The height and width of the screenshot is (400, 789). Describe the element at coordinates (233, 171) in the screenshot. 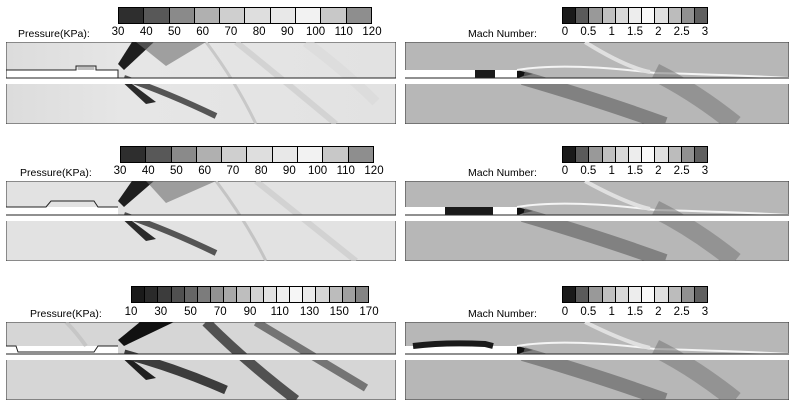

I see `colorbar-tick-label: 70` at that location.